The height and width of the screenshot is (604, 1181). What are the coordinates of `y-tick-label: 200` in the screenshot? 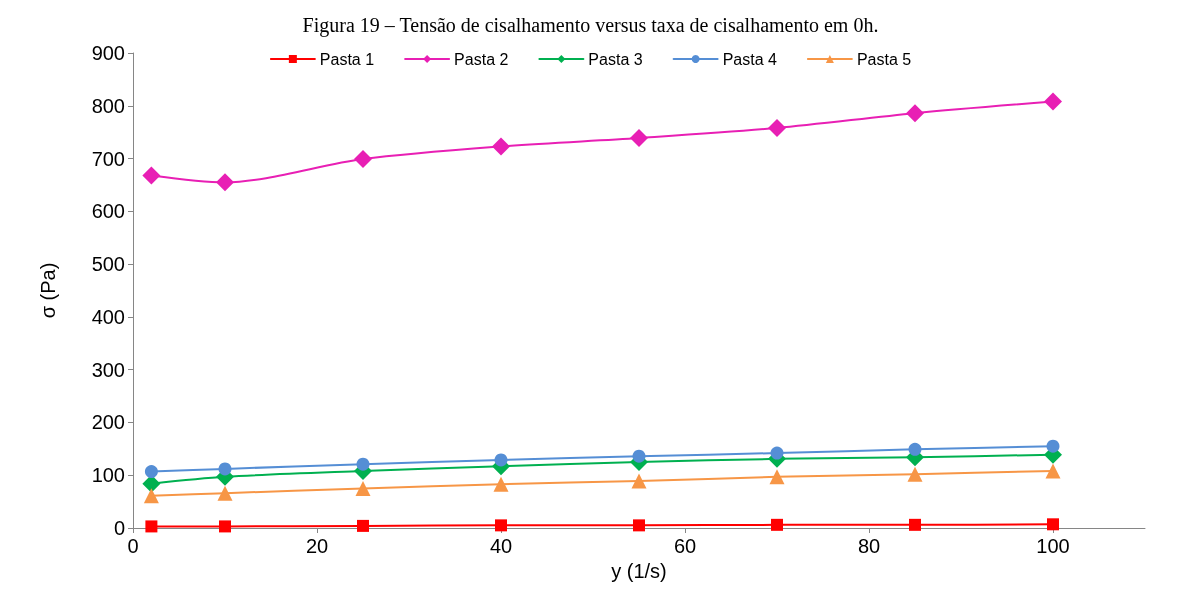 It's located at (108, 422).